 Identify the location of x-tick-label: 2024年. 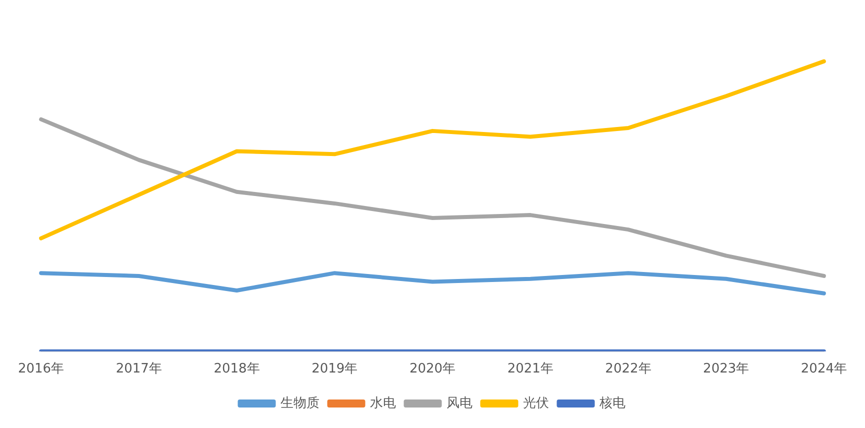
(824, 369).